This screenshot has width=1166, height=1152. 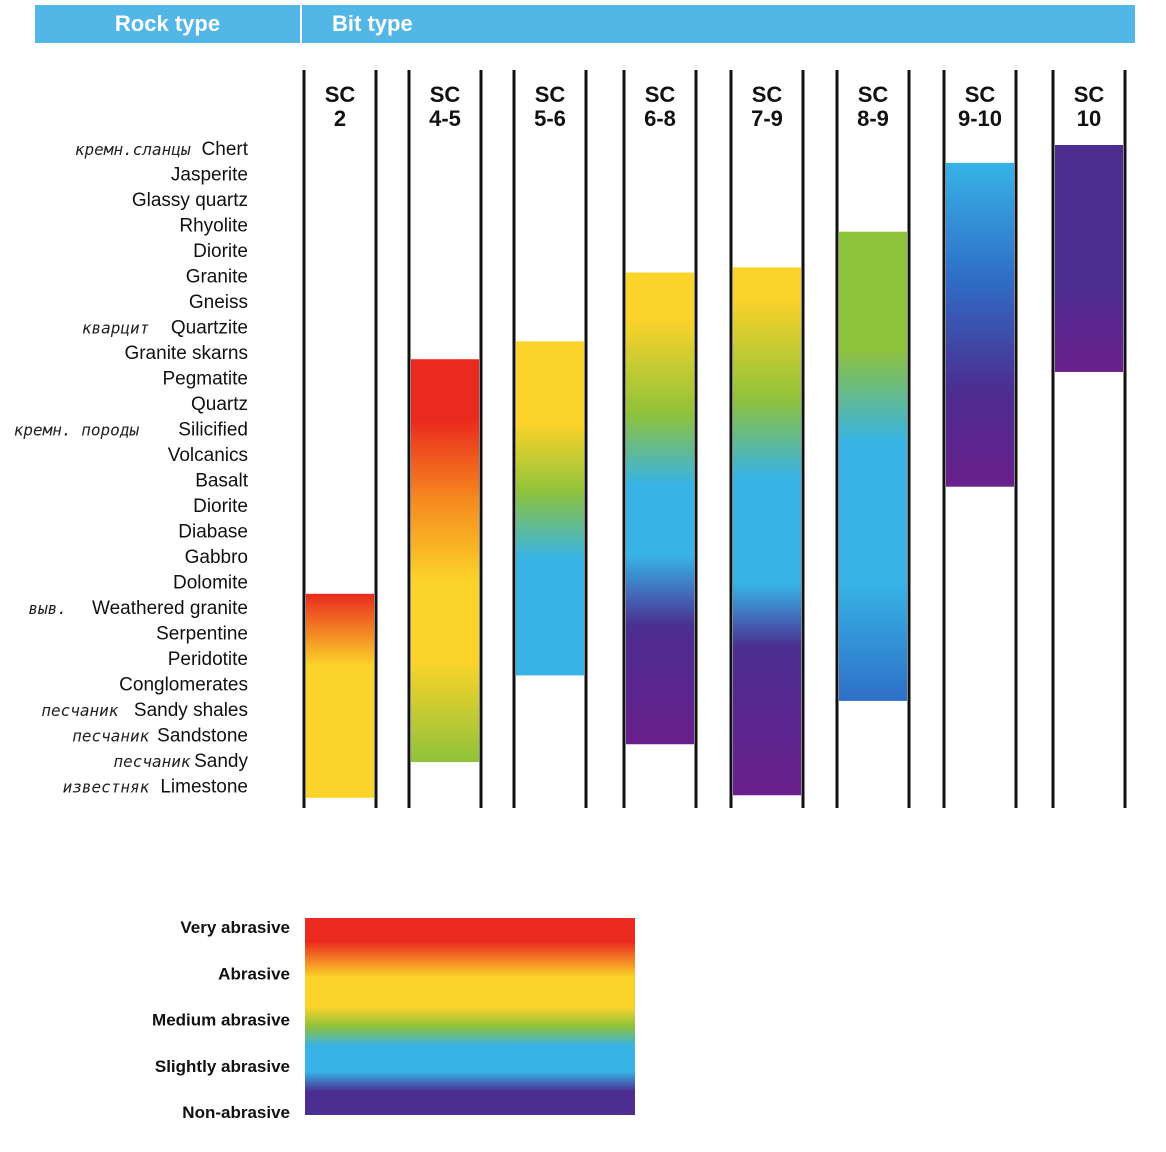 What do you see at coordinates (213, 226) in the screenshot?
I see `rock-label: Rhyolite` at bounding box center [213, 226].